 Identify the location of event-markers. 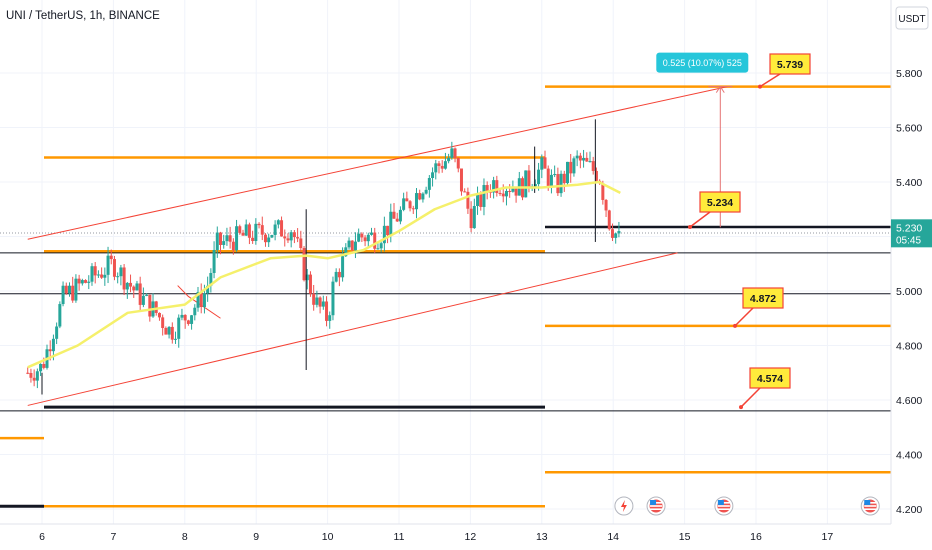
(747, 506).